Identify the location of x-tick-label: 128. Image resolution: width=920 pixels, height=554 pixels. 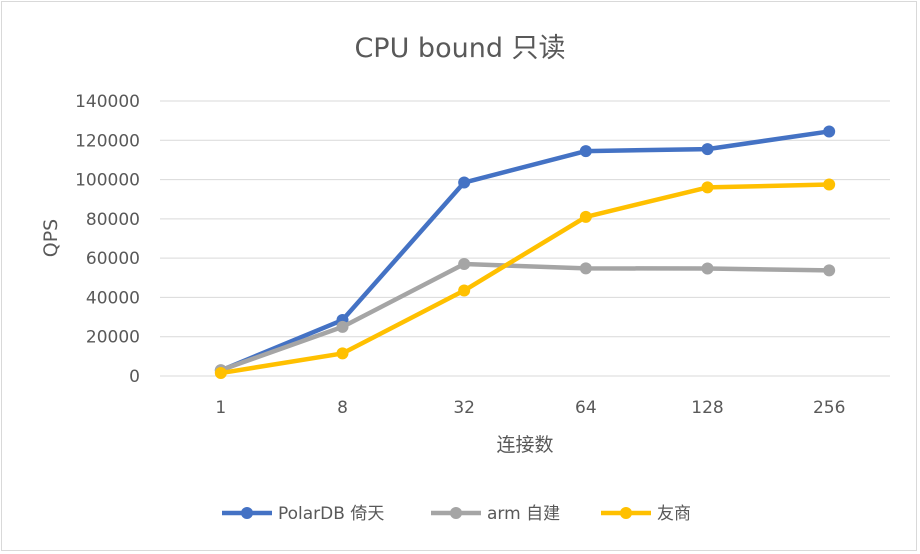
(707, 408).